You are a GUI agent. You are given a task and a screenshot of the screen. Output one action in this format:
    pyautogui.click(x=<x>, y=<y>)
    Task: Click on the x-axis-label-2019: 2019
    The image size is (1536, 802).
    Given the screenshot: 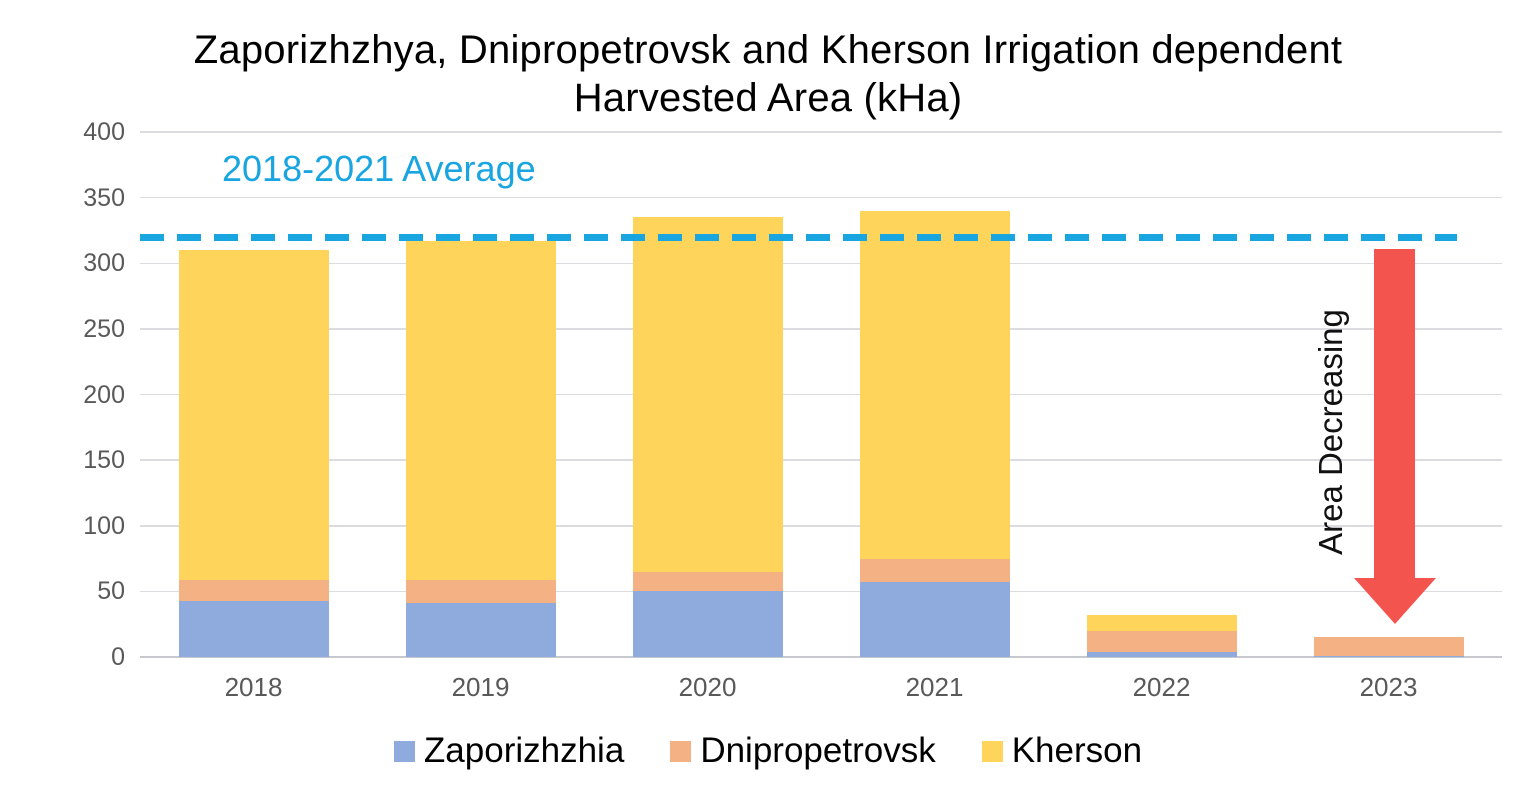 What is the action you would take?
    pyautogui.click(x=480, y=687)
    